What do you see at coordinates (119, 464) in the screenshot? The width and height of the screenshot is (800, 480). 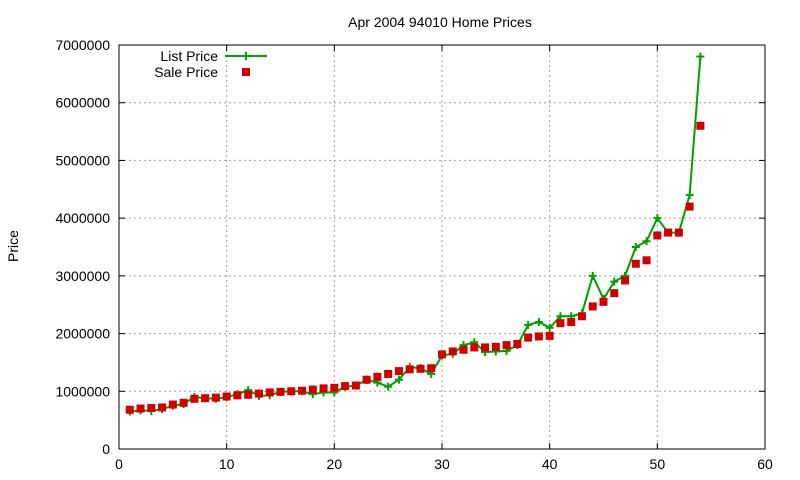 I see `x-tick-label: 0` at bounding box center [119, 464].